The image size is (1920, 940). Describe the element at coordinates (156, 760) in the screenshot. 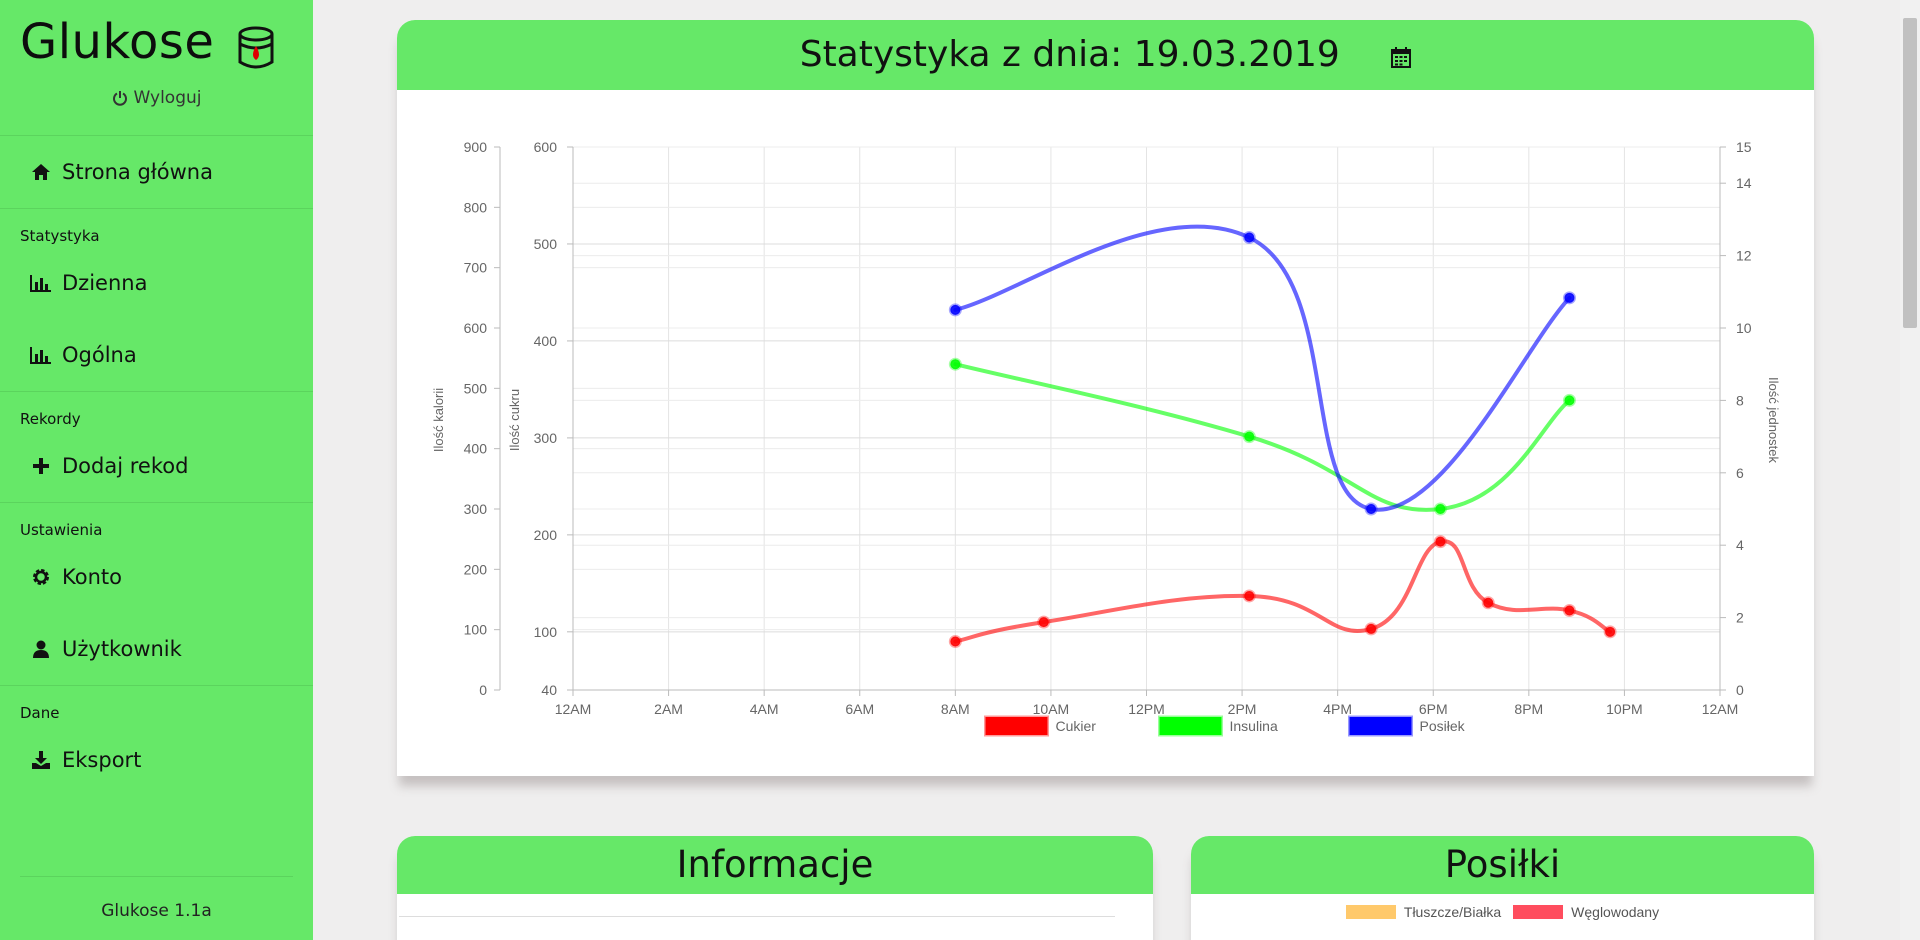

I see `sidebar-item-export: Eksport` at that location.